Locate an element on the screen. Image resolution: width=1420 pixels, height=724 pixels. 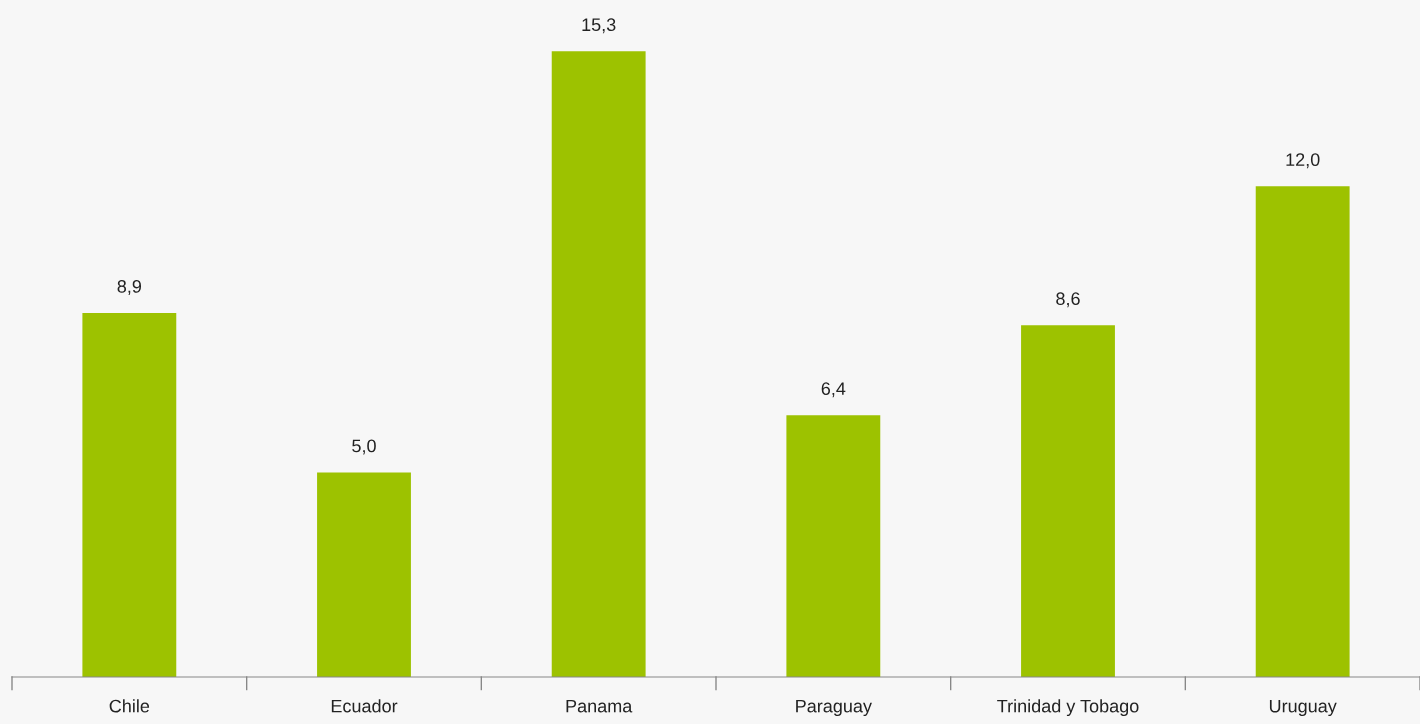
data-label: 12,0 is located at coordinates (1303, 161).